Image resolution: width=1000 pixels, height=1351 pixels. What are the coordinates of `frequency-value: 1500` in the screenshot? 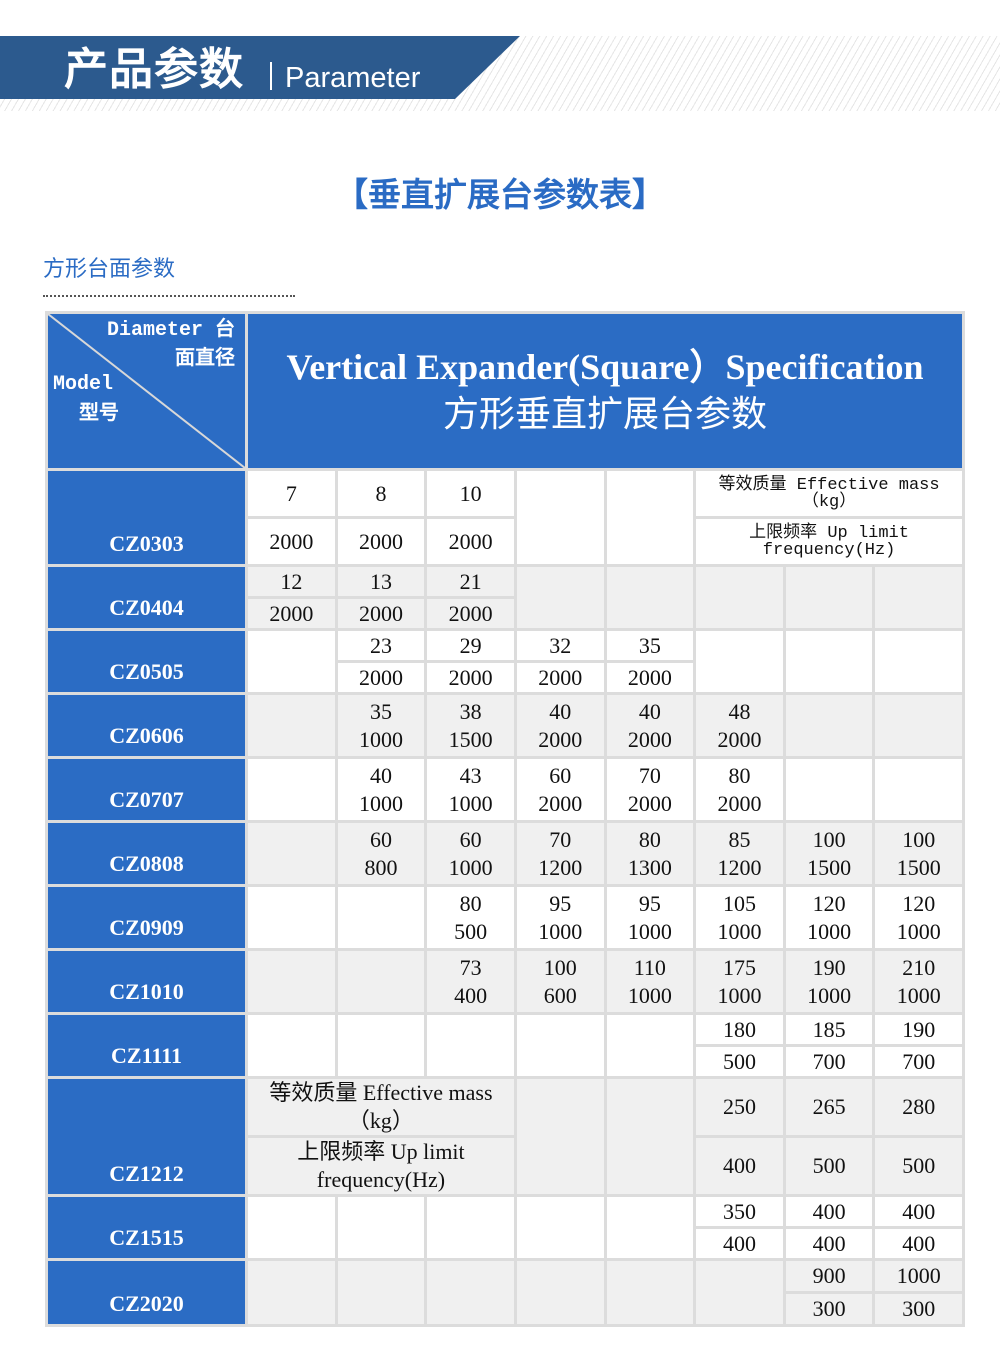 It's located at (829, 867).